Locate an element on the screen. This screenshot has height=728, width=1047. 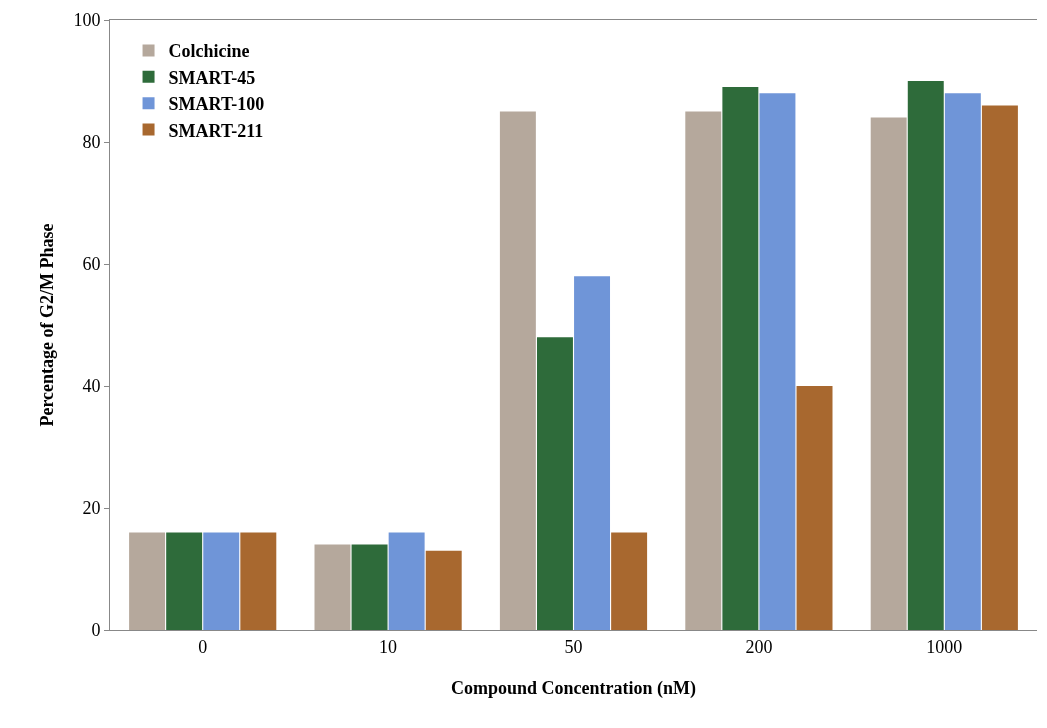
x-tick-label: 50 is located at coordinates (573, 646).